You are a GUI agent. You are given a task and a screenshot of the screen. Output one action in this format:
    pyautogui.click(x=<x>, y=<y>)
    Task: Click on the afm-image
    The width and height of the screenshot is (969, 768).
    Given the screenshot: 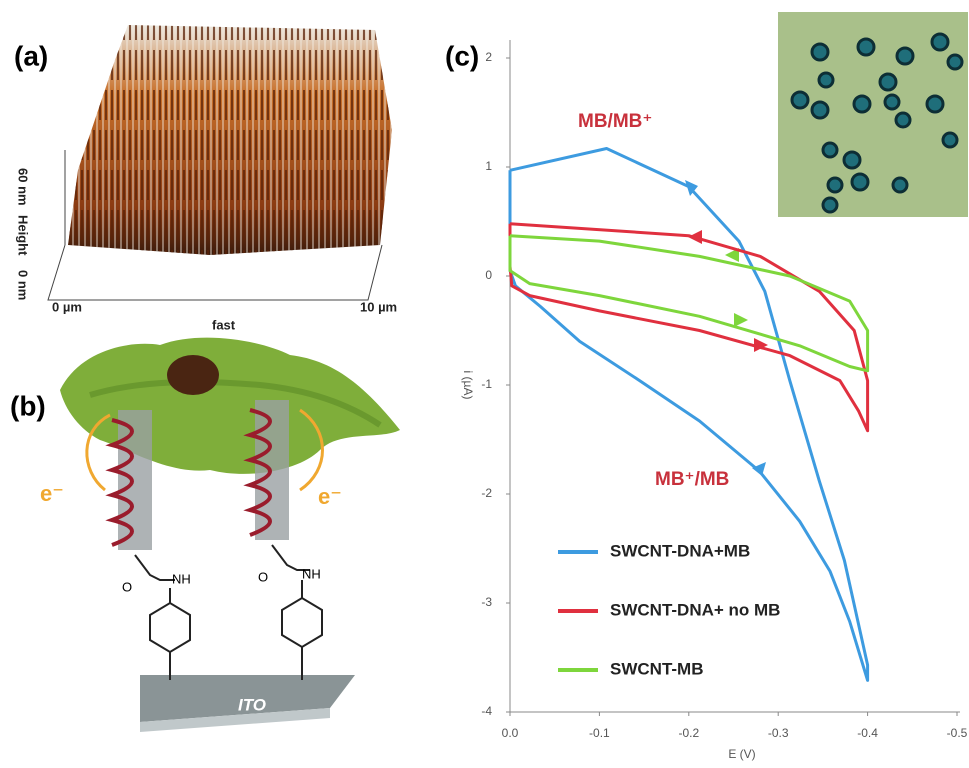 What is the action you would take?
    pyautogui.click(x=219, y=163)
    